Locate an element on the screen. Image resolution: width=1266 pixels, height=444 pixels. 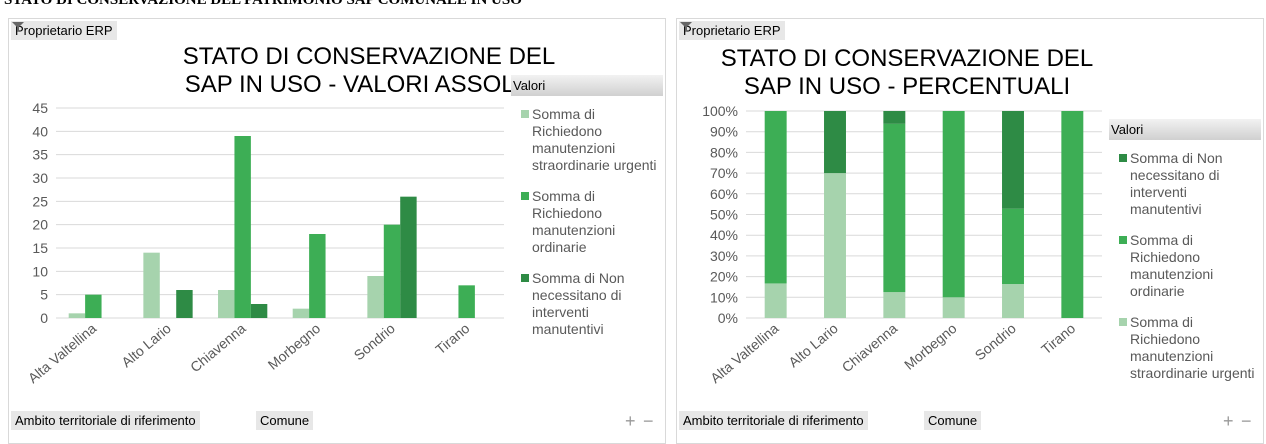
y-tick-label: 70% is located at coordinates (724, 173).